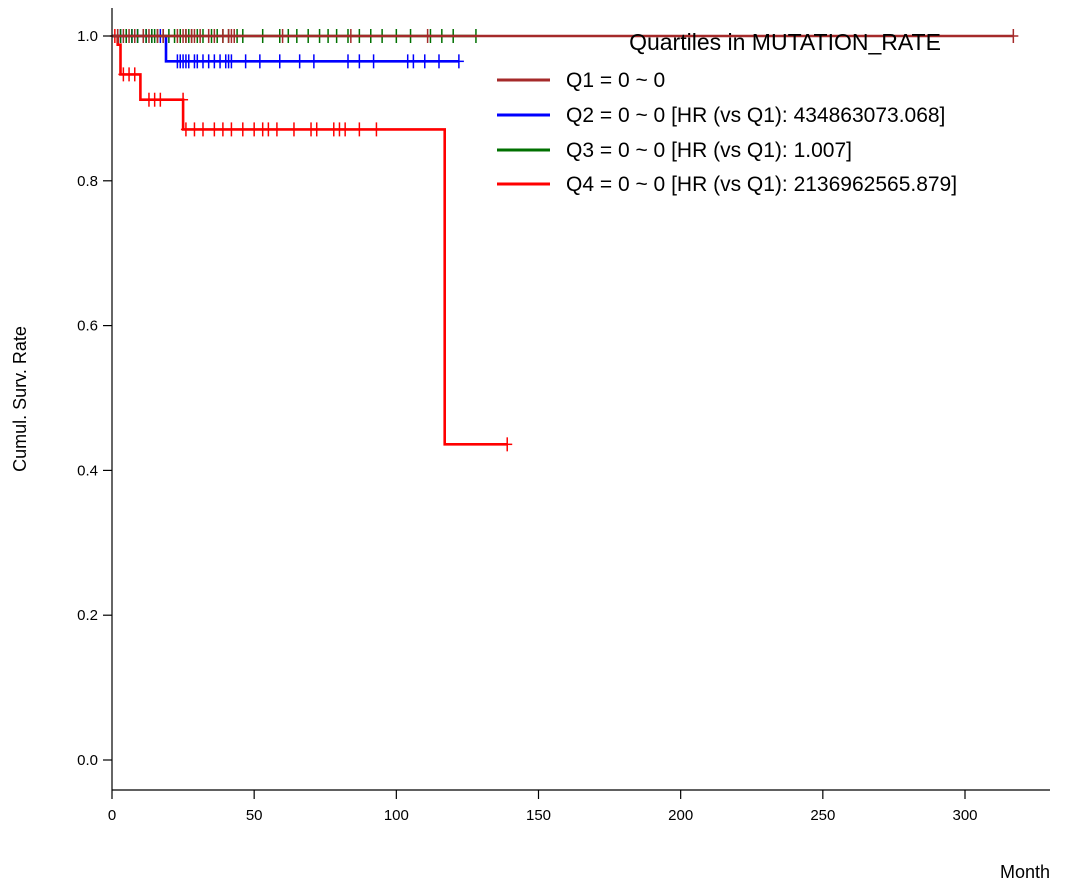  I want to click on y-tick-label: 0.6, so click(87, 326).